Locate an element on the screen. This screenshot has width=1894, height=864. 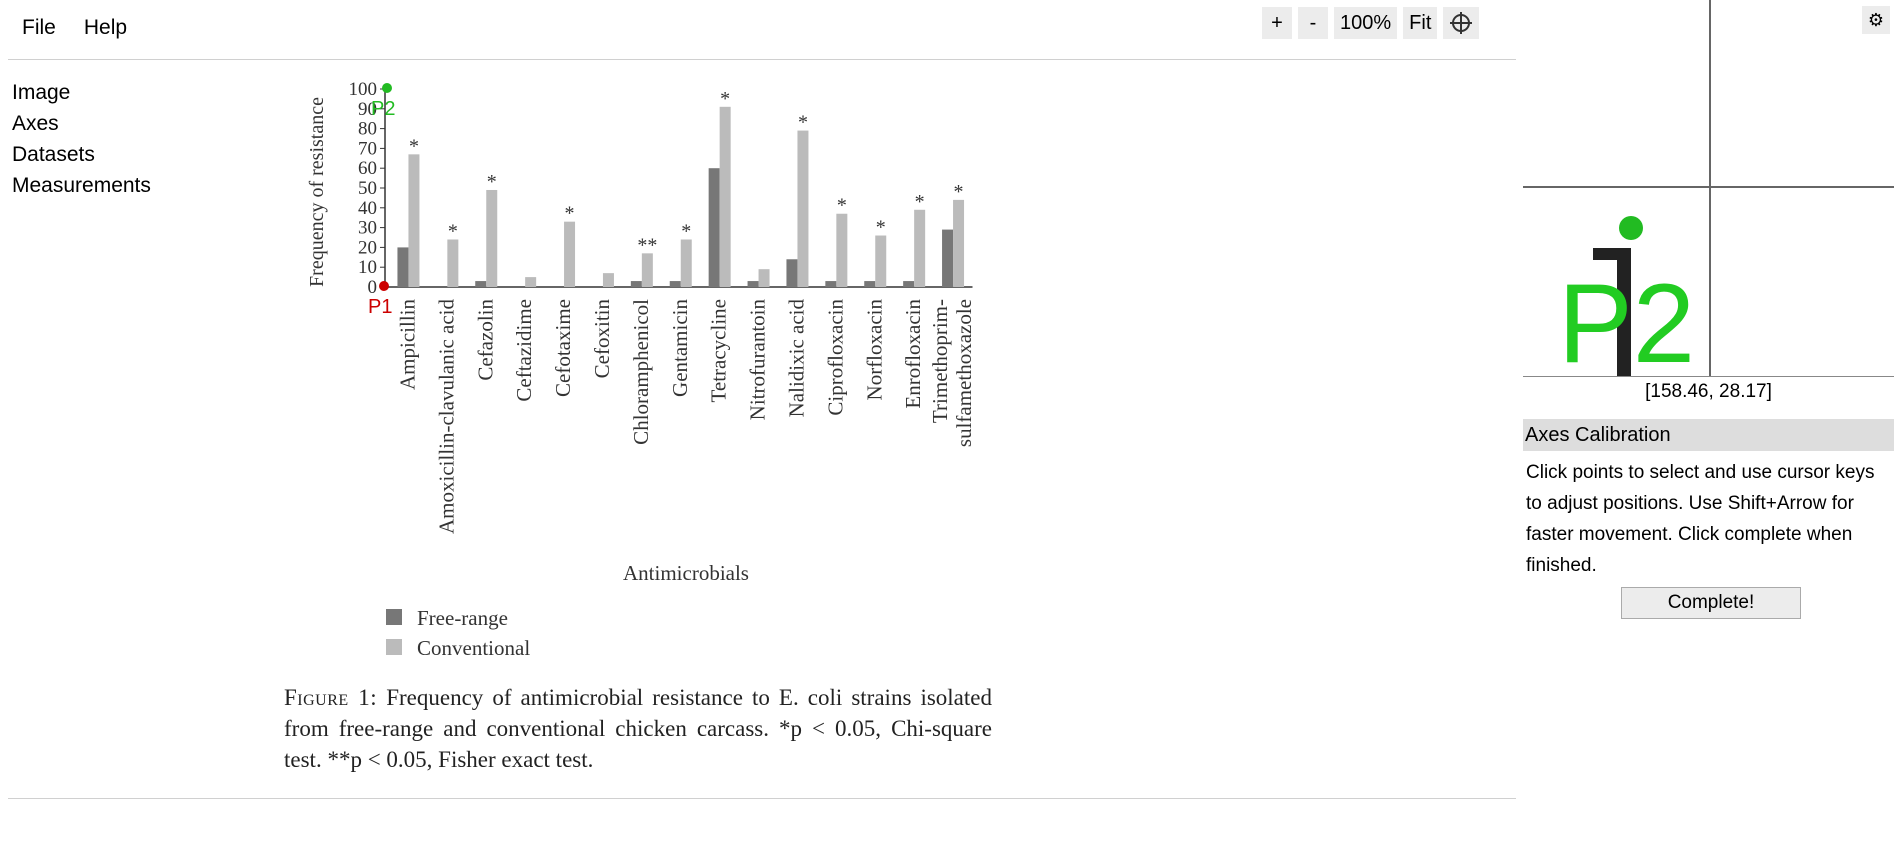
y-tick-label: 50 is located at coordinates (367, 188).